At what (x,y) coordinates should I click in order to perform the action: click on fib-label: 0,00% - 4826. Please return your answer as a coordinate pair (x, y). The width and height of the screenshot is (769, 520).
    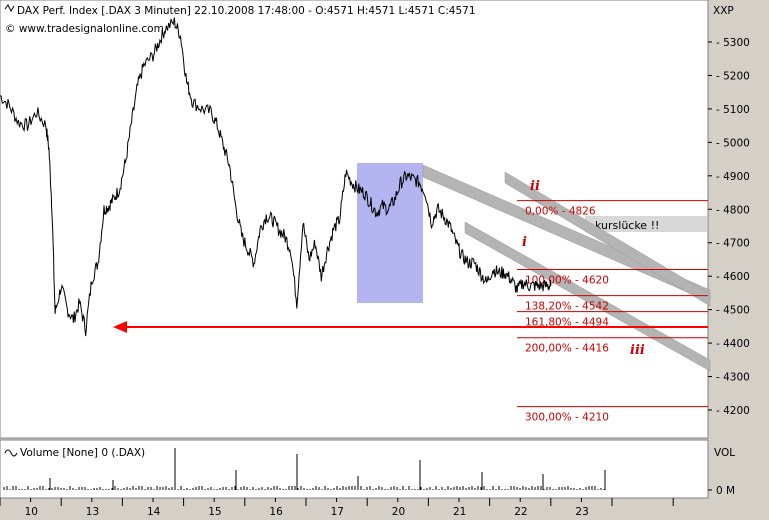
    Looking at the image, I should click on (560, 212).